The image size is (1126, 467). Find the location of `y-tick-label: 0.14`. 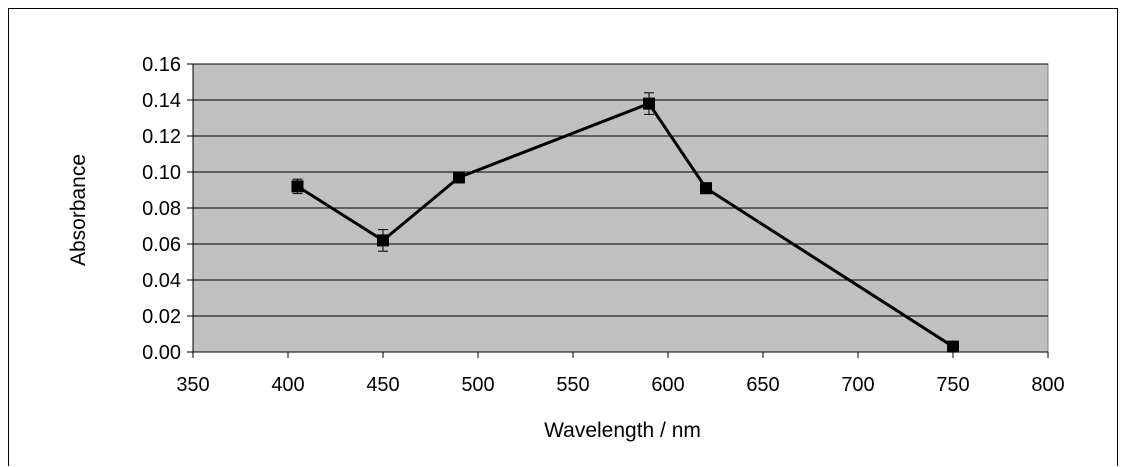

y-tick-label: 0.14 is located at coordinates (161, 101).